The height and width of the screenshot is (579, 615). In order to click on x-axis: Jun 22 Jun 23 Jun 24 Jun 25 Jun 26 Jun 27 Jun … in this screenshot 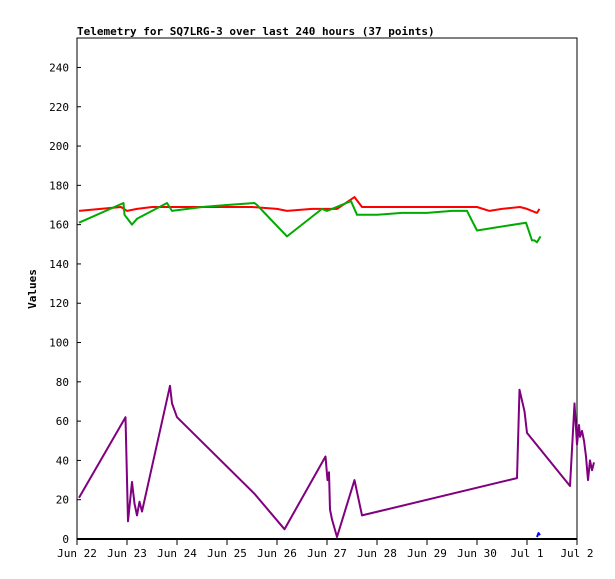, I will do `click(325, 549)`.